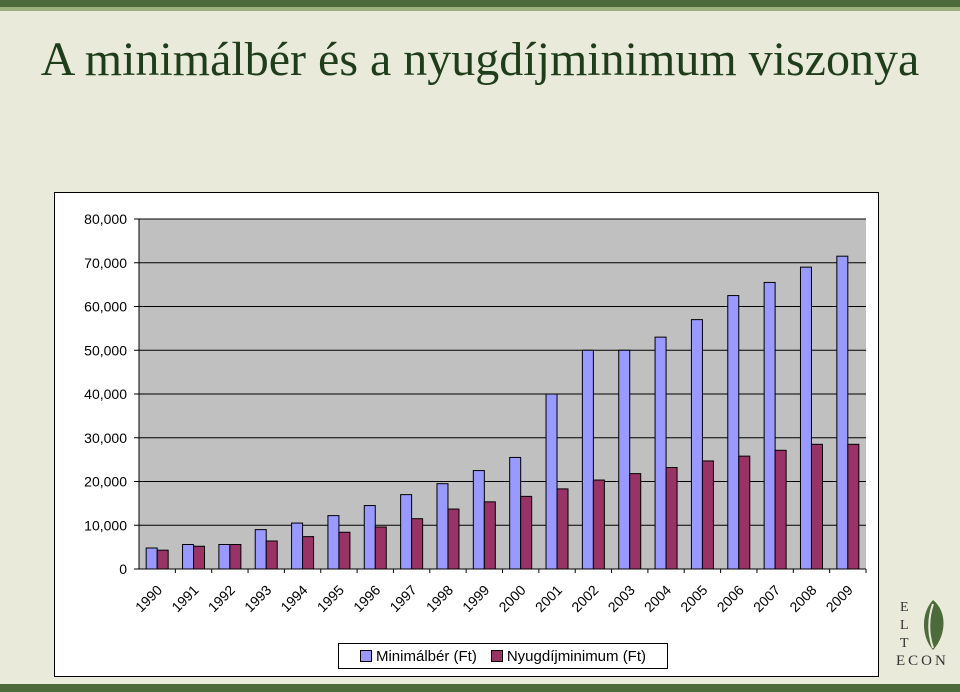 The width and height of the screenshot is (960, 692). Describe the element at coordinates (730, 598) in the screenshot. I see `x-tick-label: 2006` at that location.